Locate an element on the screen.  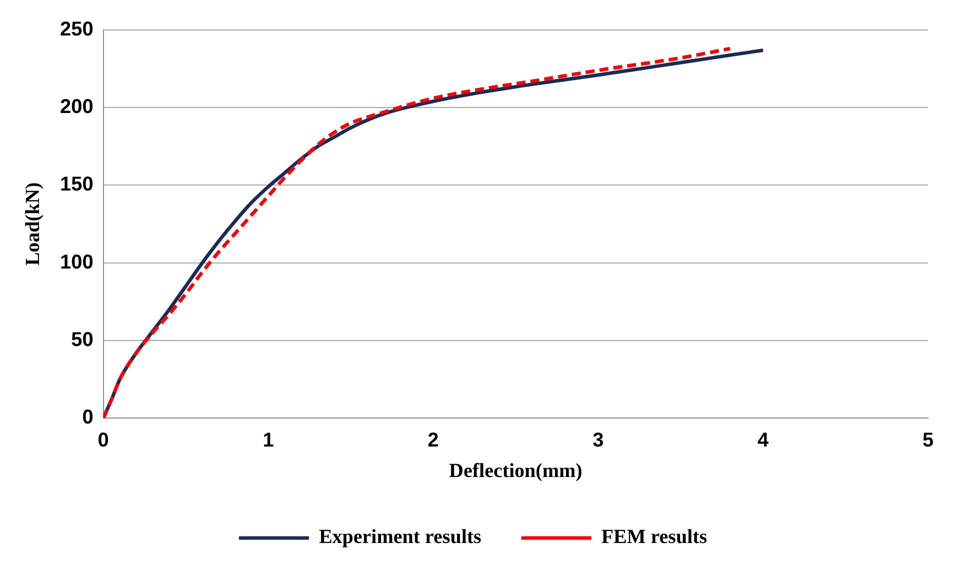
y-tick-label: 250 is located at coordinates (77, 29).